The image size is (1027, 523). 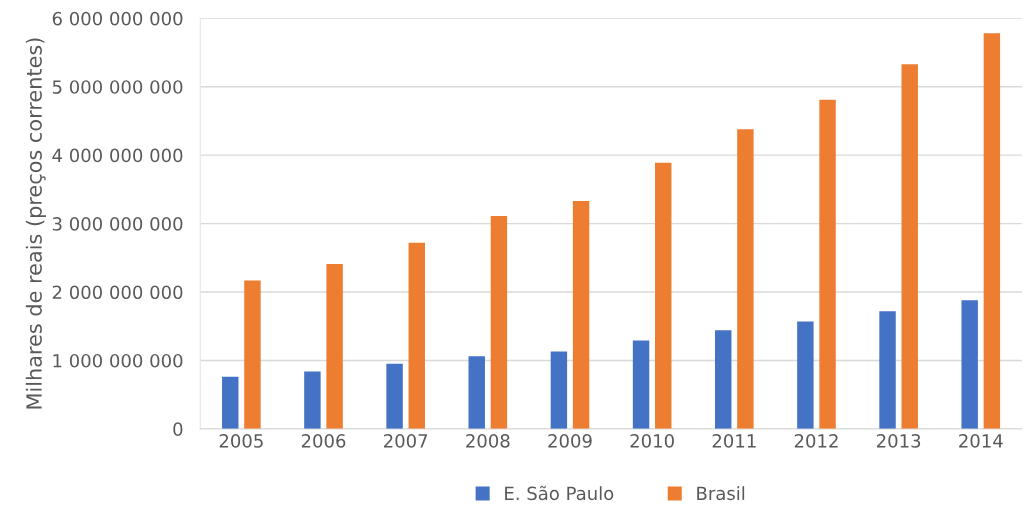 What do you see at coordinates (323, 441) in the screenshot?
I see `x-tick-label: 2006` at bounding box center [323, 441].